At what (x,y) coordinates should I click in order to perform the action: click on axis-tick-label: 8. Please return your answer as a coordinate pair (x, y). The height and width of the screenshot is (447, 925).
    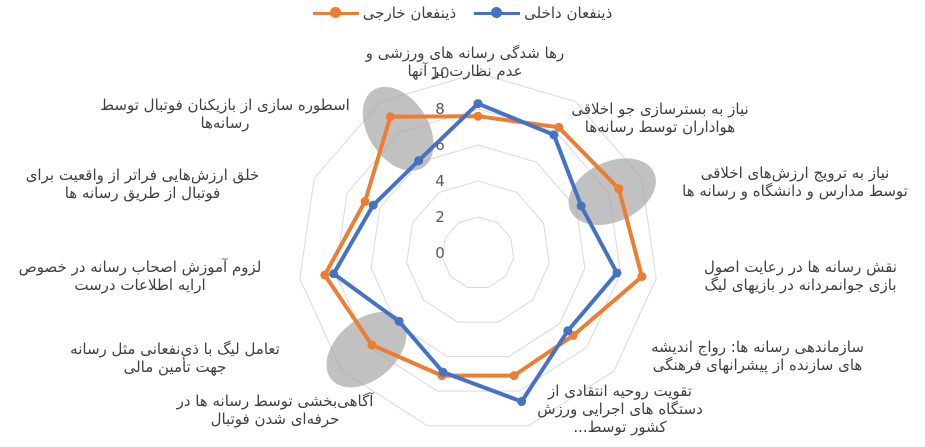
    Looking at the image, I should click on (440, 109).